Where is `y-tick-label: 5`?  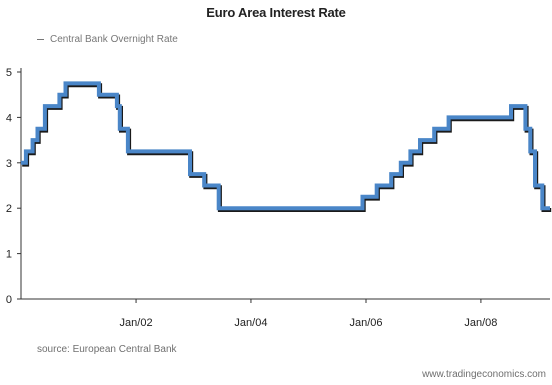 y-tick-label: 5 is located at coordinates (9, 73).